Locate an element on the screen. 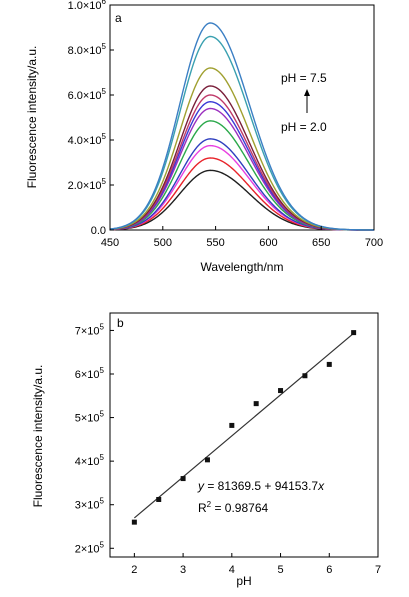  panel-b-y-tick-label: 7×10⁵ is located at coordinates (90, 329).